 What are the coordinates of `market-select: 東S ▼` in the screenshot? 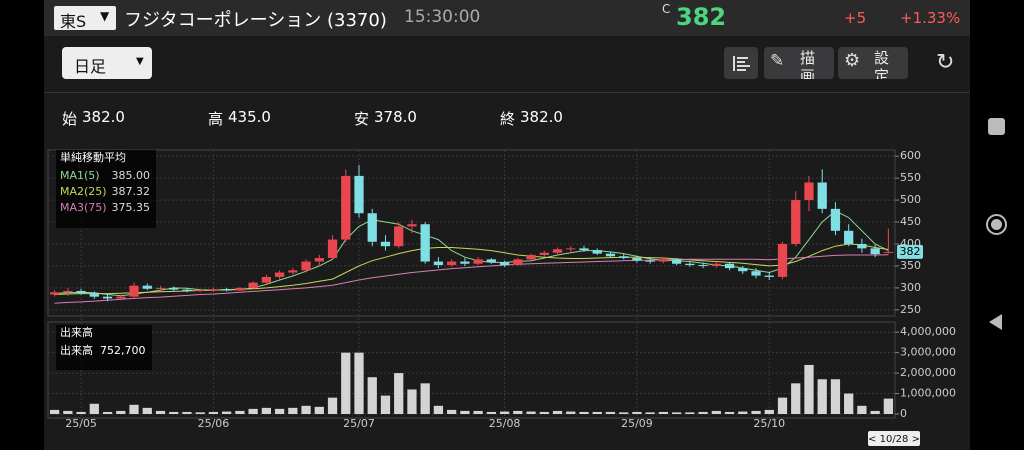 It's located at (85, 18).